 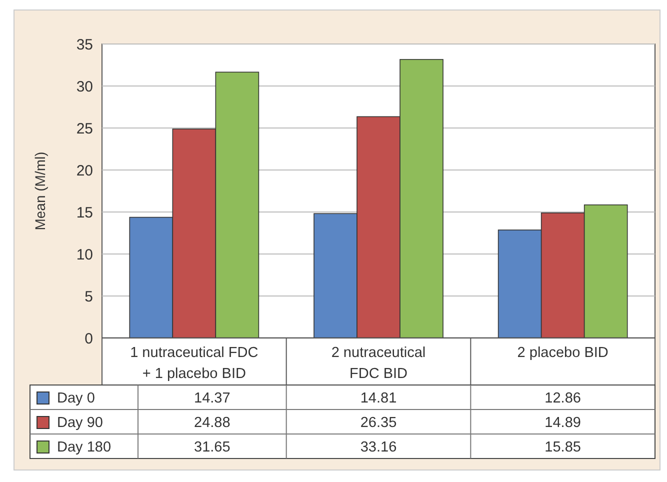 What do you see at coordinates (378, 363) in the screenshot?
I see `x-tick-label: 2 nutraceutical FDC BID` at bounding box center [378, 363].